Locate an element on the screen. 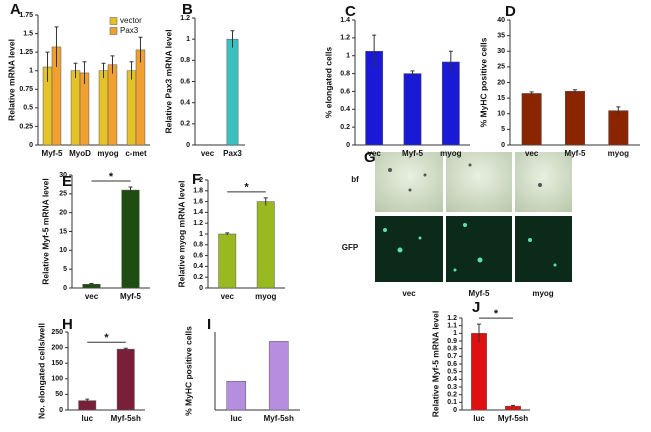  y-axis-label: Relative Pax3 mRNA level is located at coordinates (168, 81).